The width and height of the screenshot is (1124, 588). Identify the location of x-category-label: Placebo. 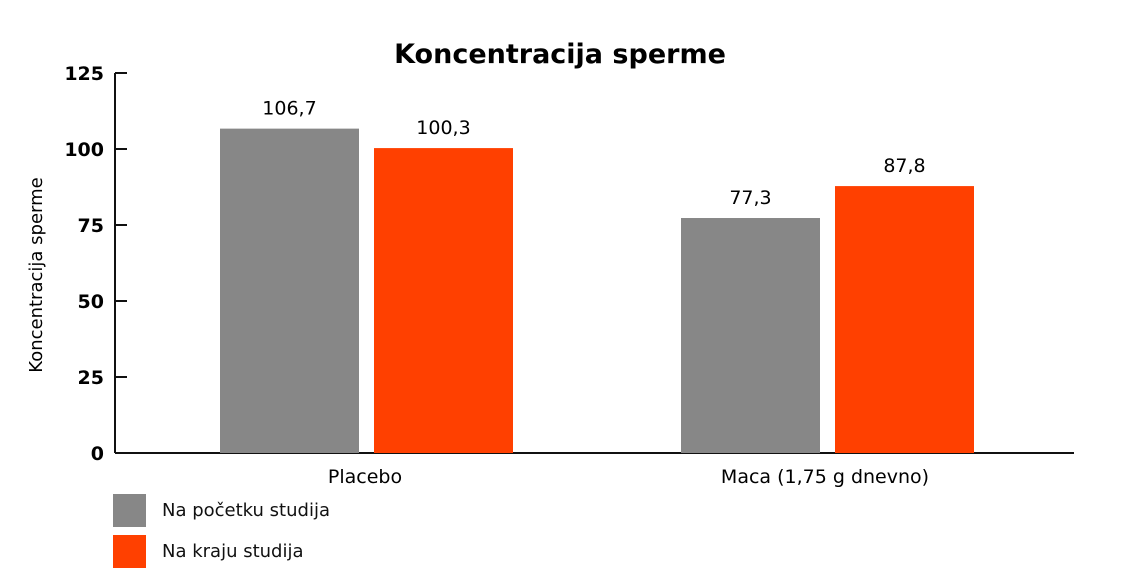
(365, 477).